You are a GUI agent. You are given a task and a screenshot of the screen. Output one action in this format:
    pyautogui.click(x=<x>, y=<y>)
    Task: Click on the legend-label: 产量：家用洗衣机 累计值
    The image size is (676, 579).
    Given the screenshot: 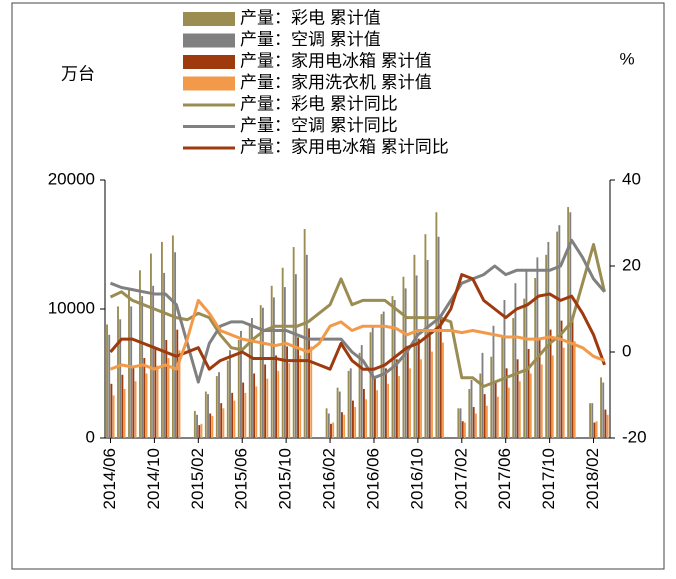 What is the action you would take?
    pyautogui.click(x=336, y=82)
    